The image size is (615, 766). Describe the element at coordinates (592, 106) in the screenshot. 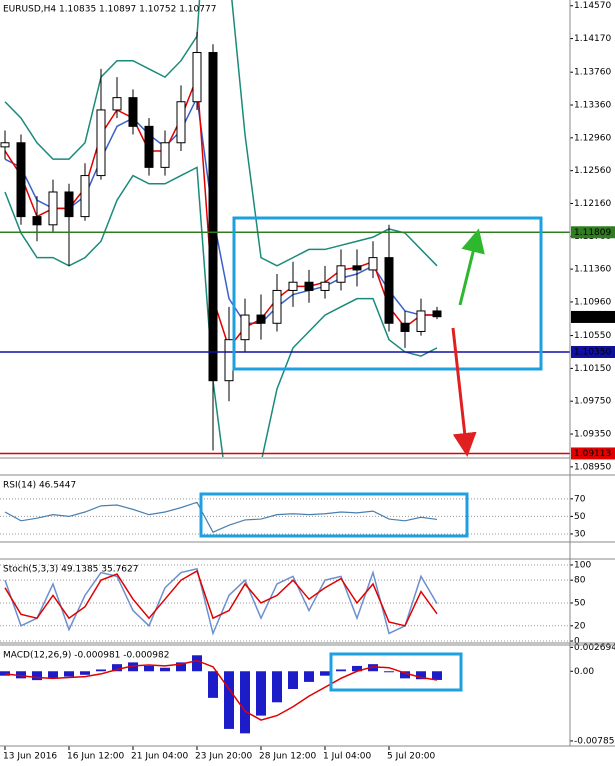

I see `y-tick-label: 1.13360` at that location.